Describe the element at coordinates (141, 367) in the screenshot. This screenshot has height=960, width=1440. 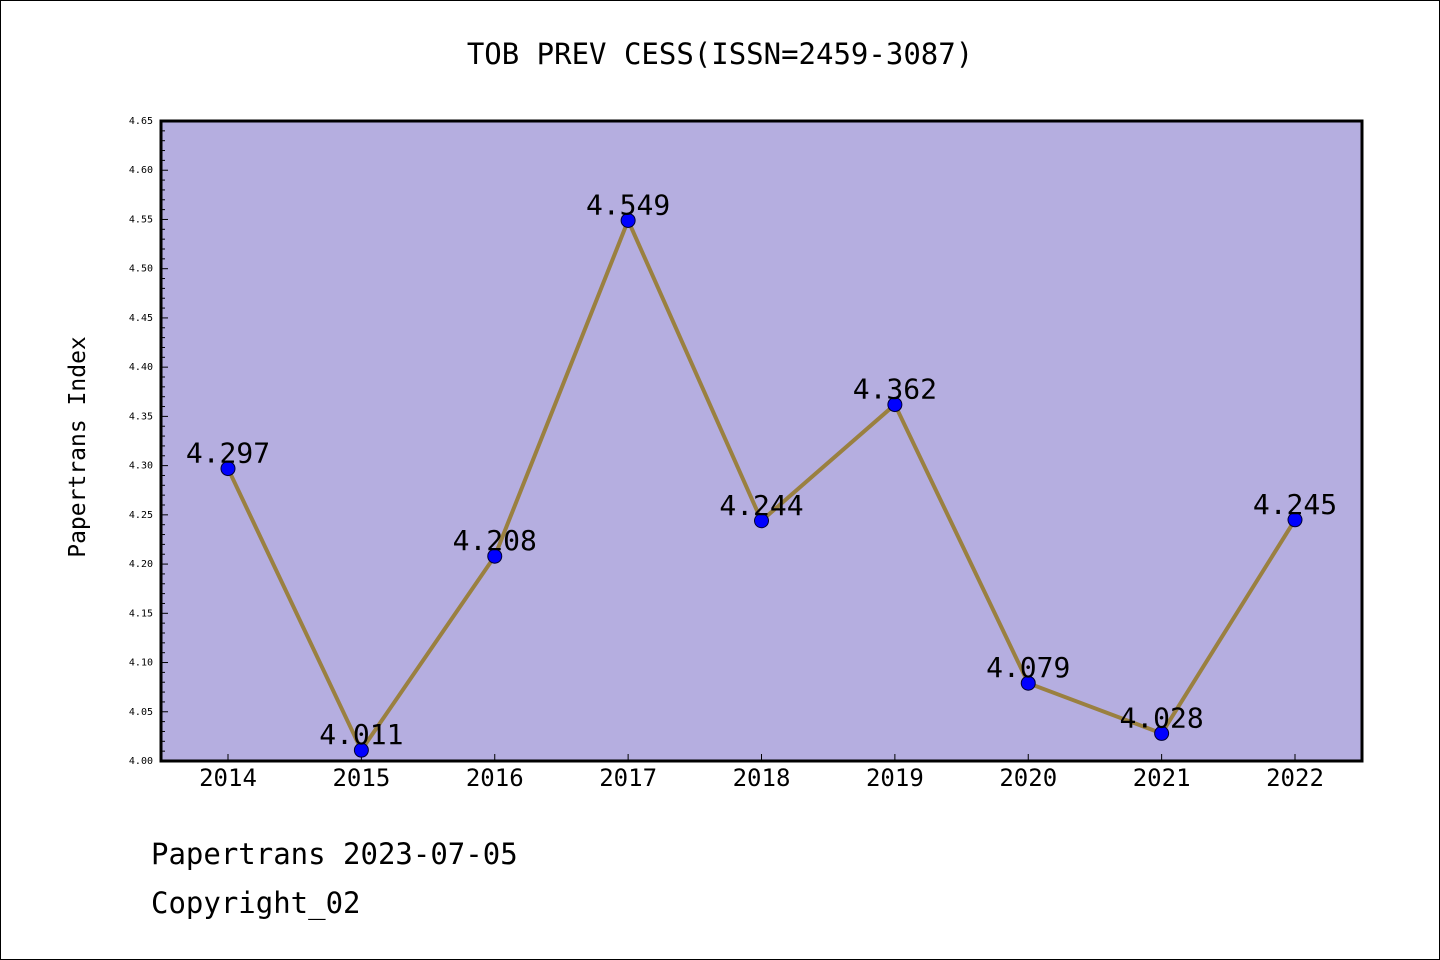
I see `y-tick-label: 4.40` at that location.